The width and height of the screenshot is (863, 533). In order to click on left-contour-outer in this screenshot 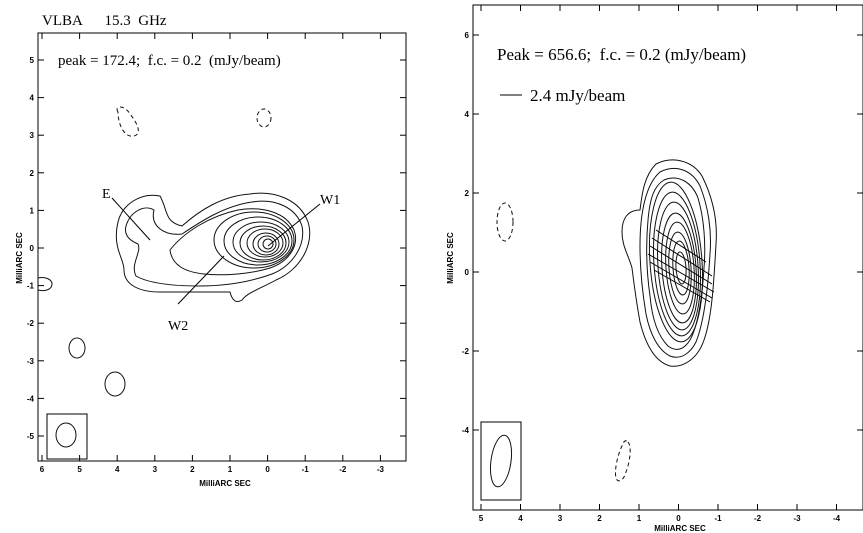, I will do `click(213, 247)`.